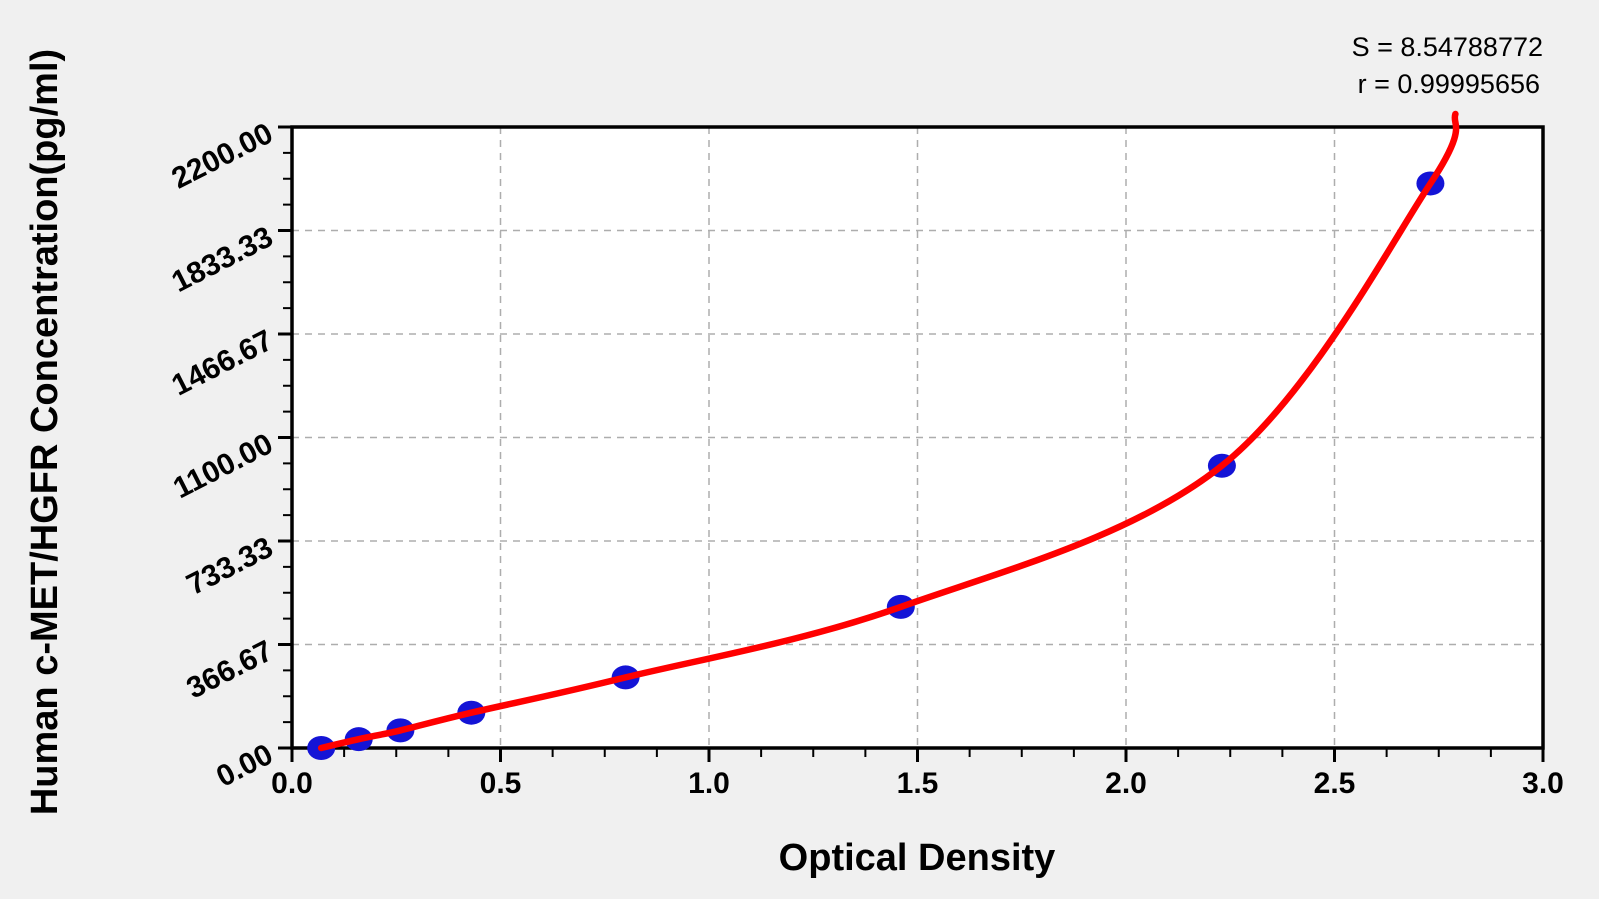 The height and width of the screenshot is (899, 1599). I want to click on y-tick-label: 1100.00, so click(223, 466).